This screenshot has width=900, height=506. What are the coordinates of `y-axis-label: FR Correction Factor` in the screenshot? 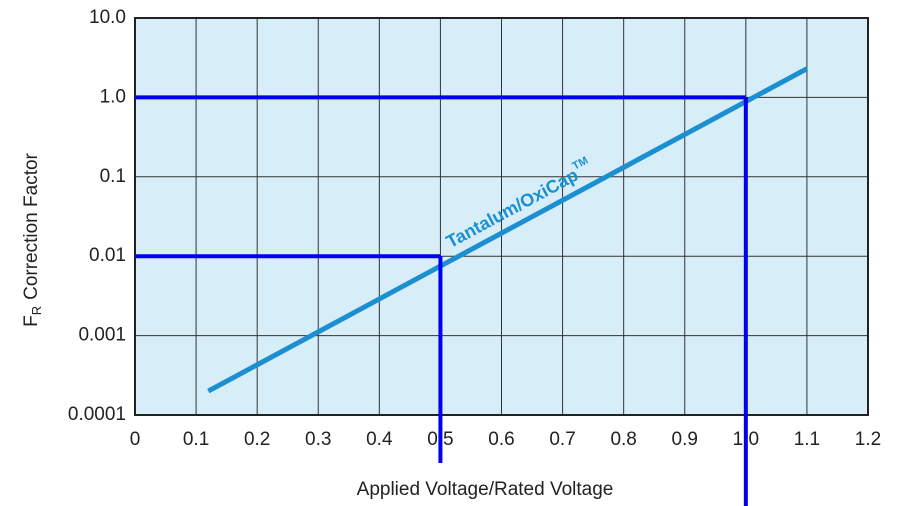 It's located at (32, 239).